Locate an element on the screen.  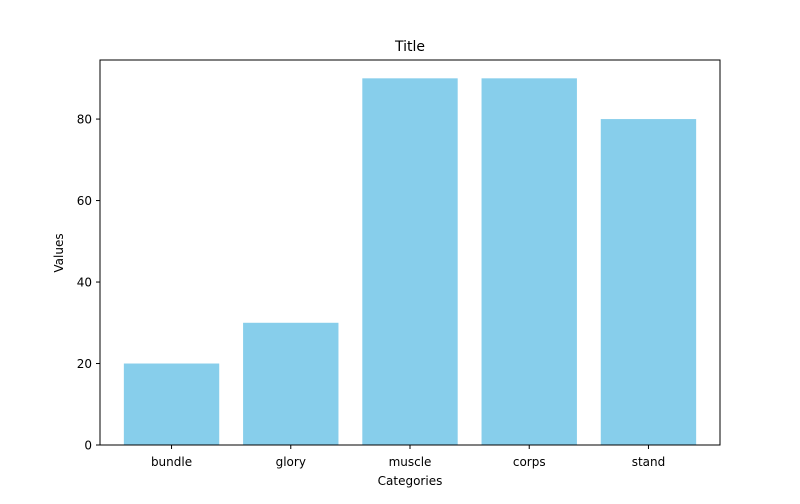
y-tick-label: 20 is located at coordinates (84, 364).